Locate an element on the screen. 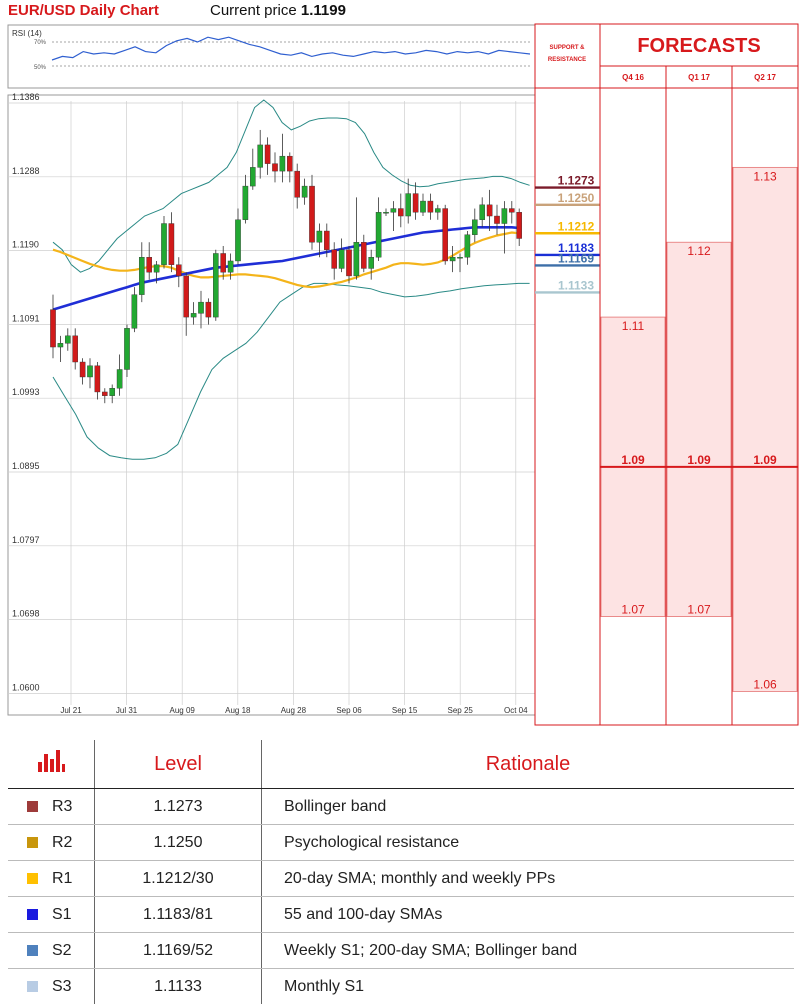  level-value: 1.1250 is located at coordinates (178, 843).